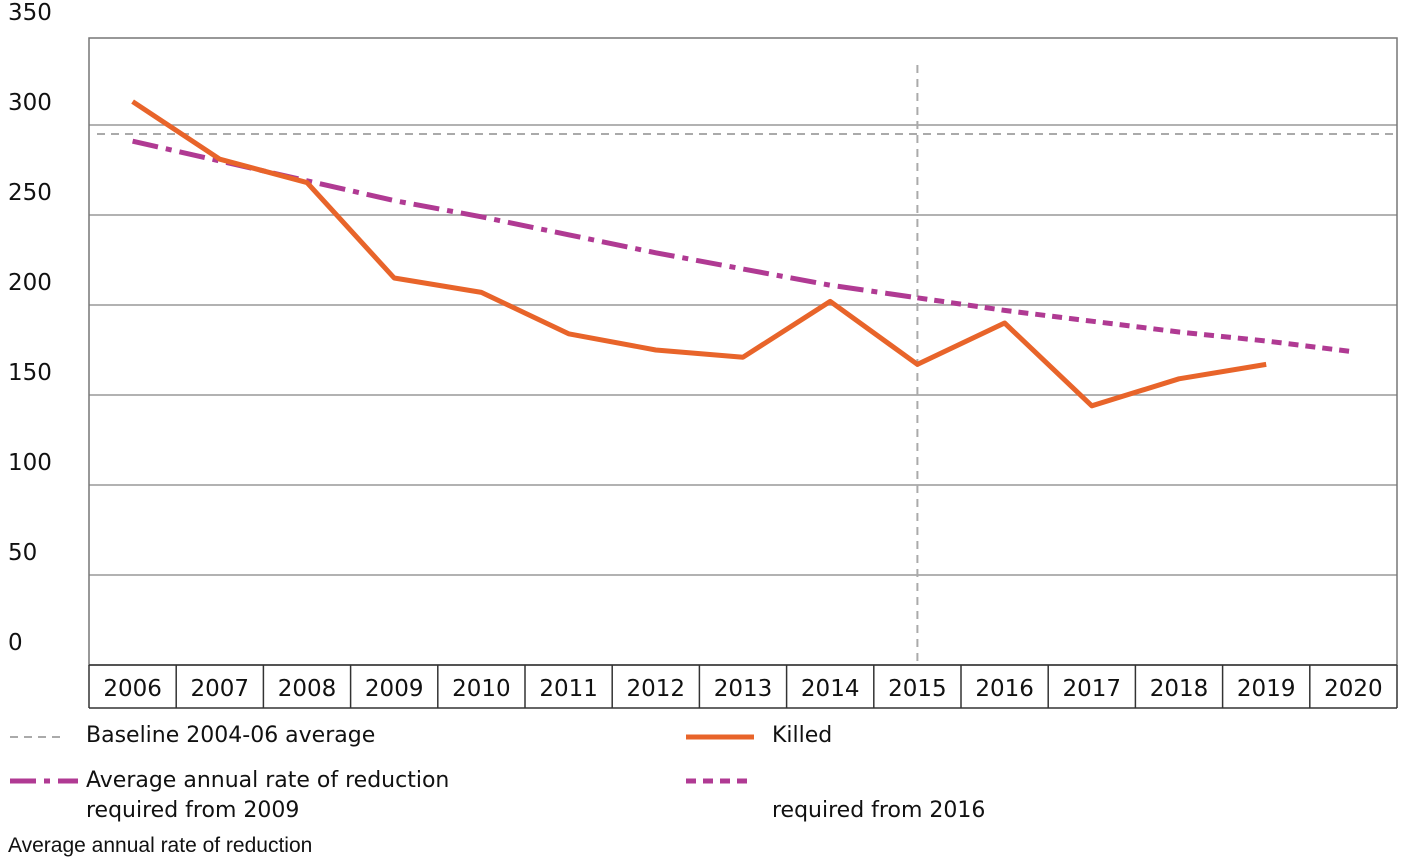 This screenshot has width=1410, height=862. What do you see at coordinates (802, 735) in the screenshot?
I see `legend-text: Killed` at bounding box center [802, 735].